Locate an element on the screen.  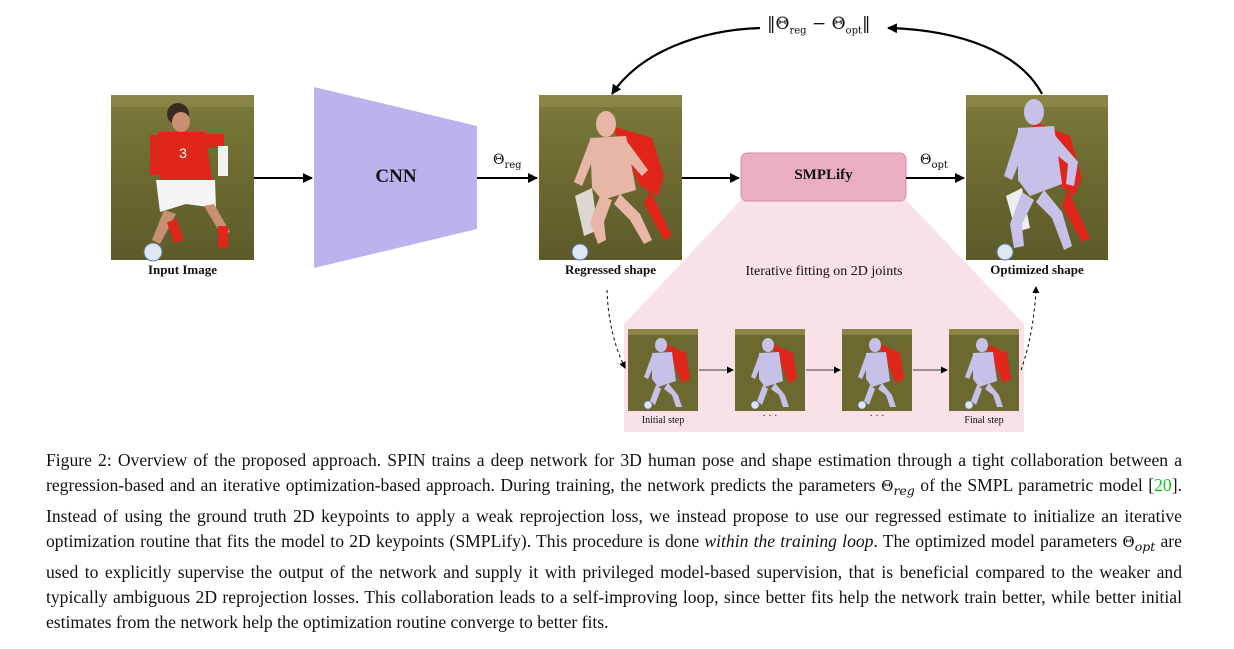
dashed-arrow-regressed-to-steps is located at coordinates (616, 329).